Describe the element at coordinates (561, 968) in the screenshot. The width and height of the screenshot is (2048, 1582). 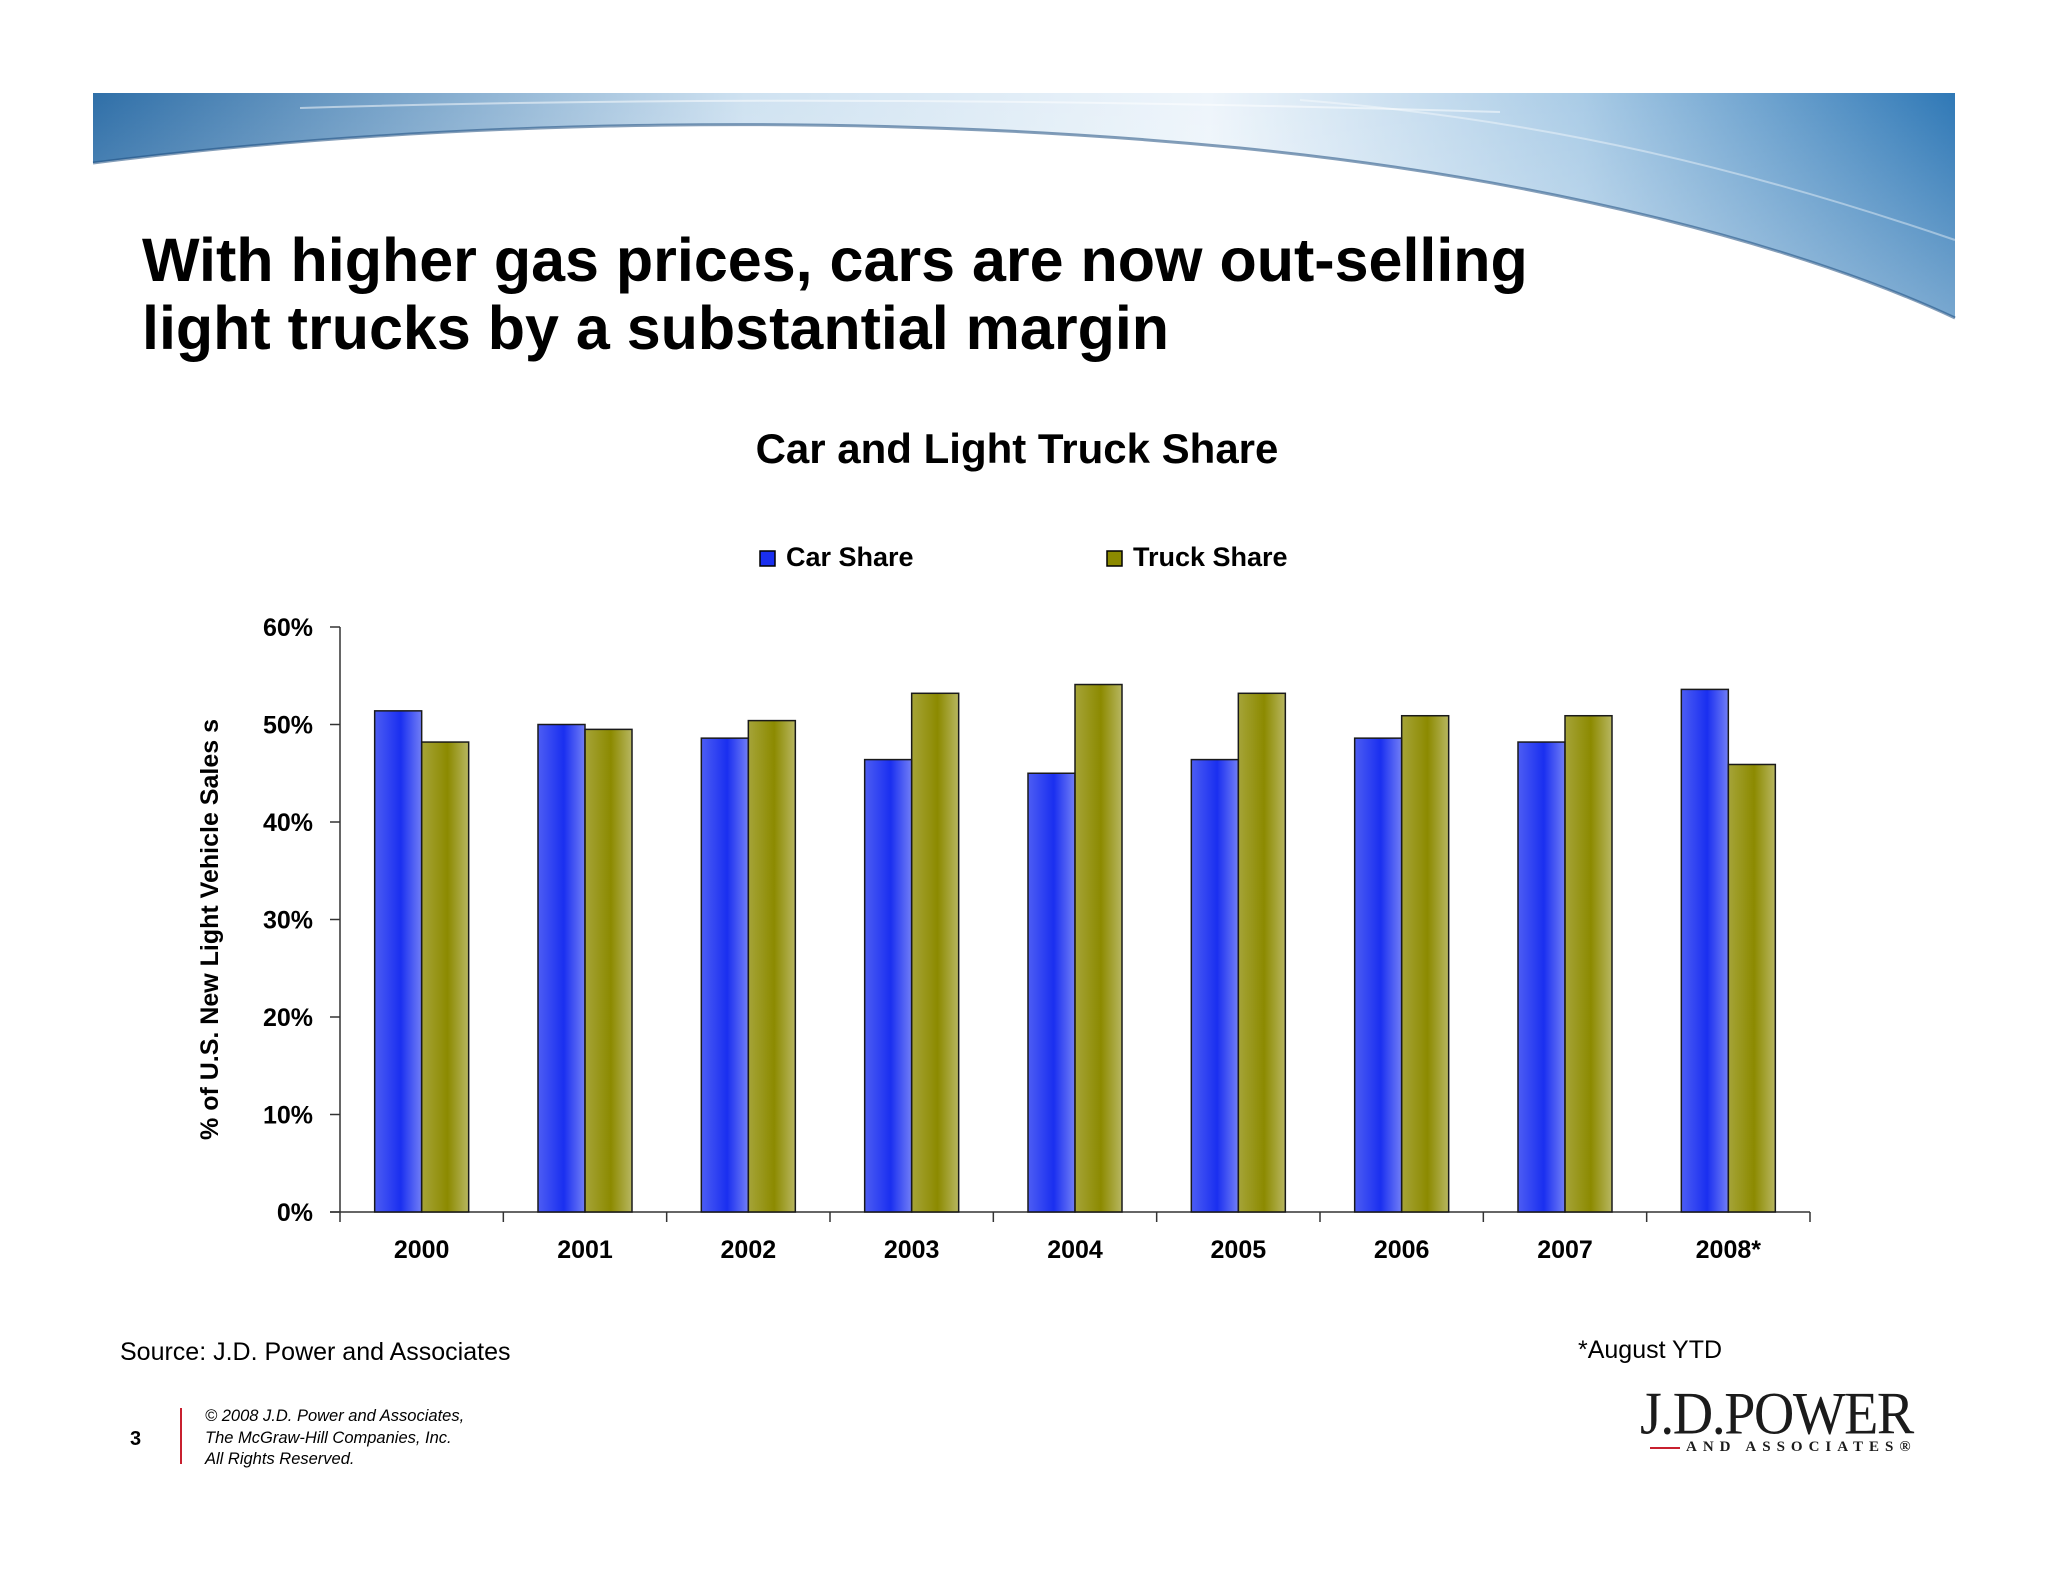
I see `bar-car-2001` at that location.